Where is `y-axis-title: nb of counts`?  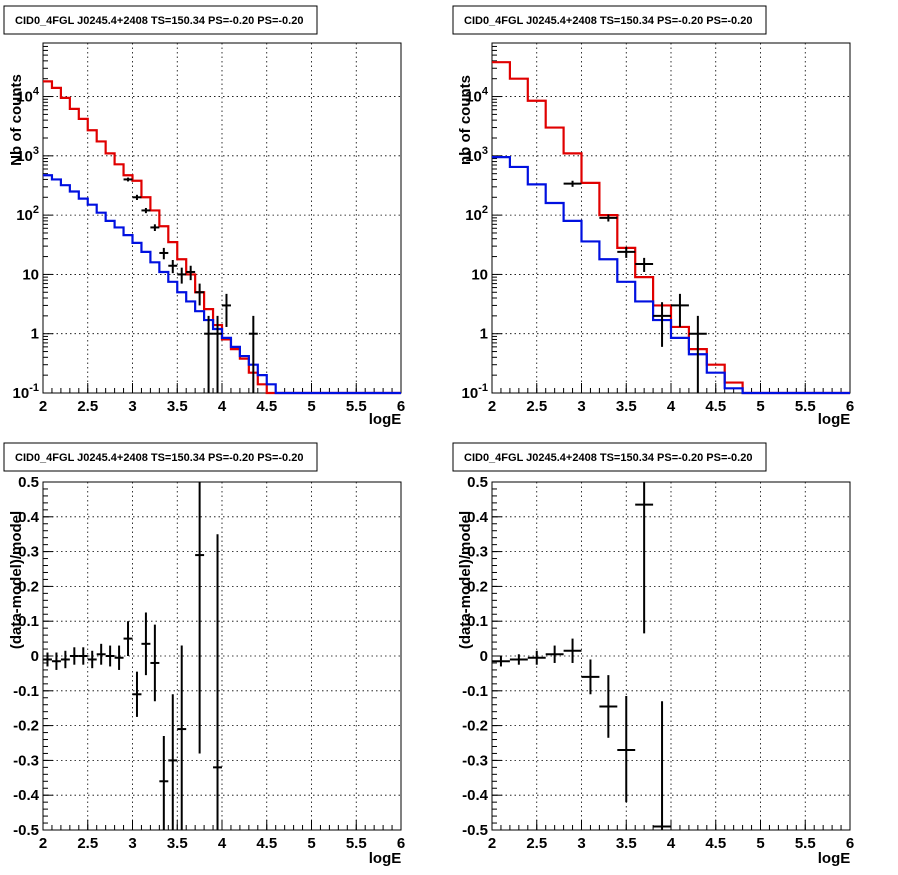 y-axis-title: nb of counts is located at coordinates (465, 120).